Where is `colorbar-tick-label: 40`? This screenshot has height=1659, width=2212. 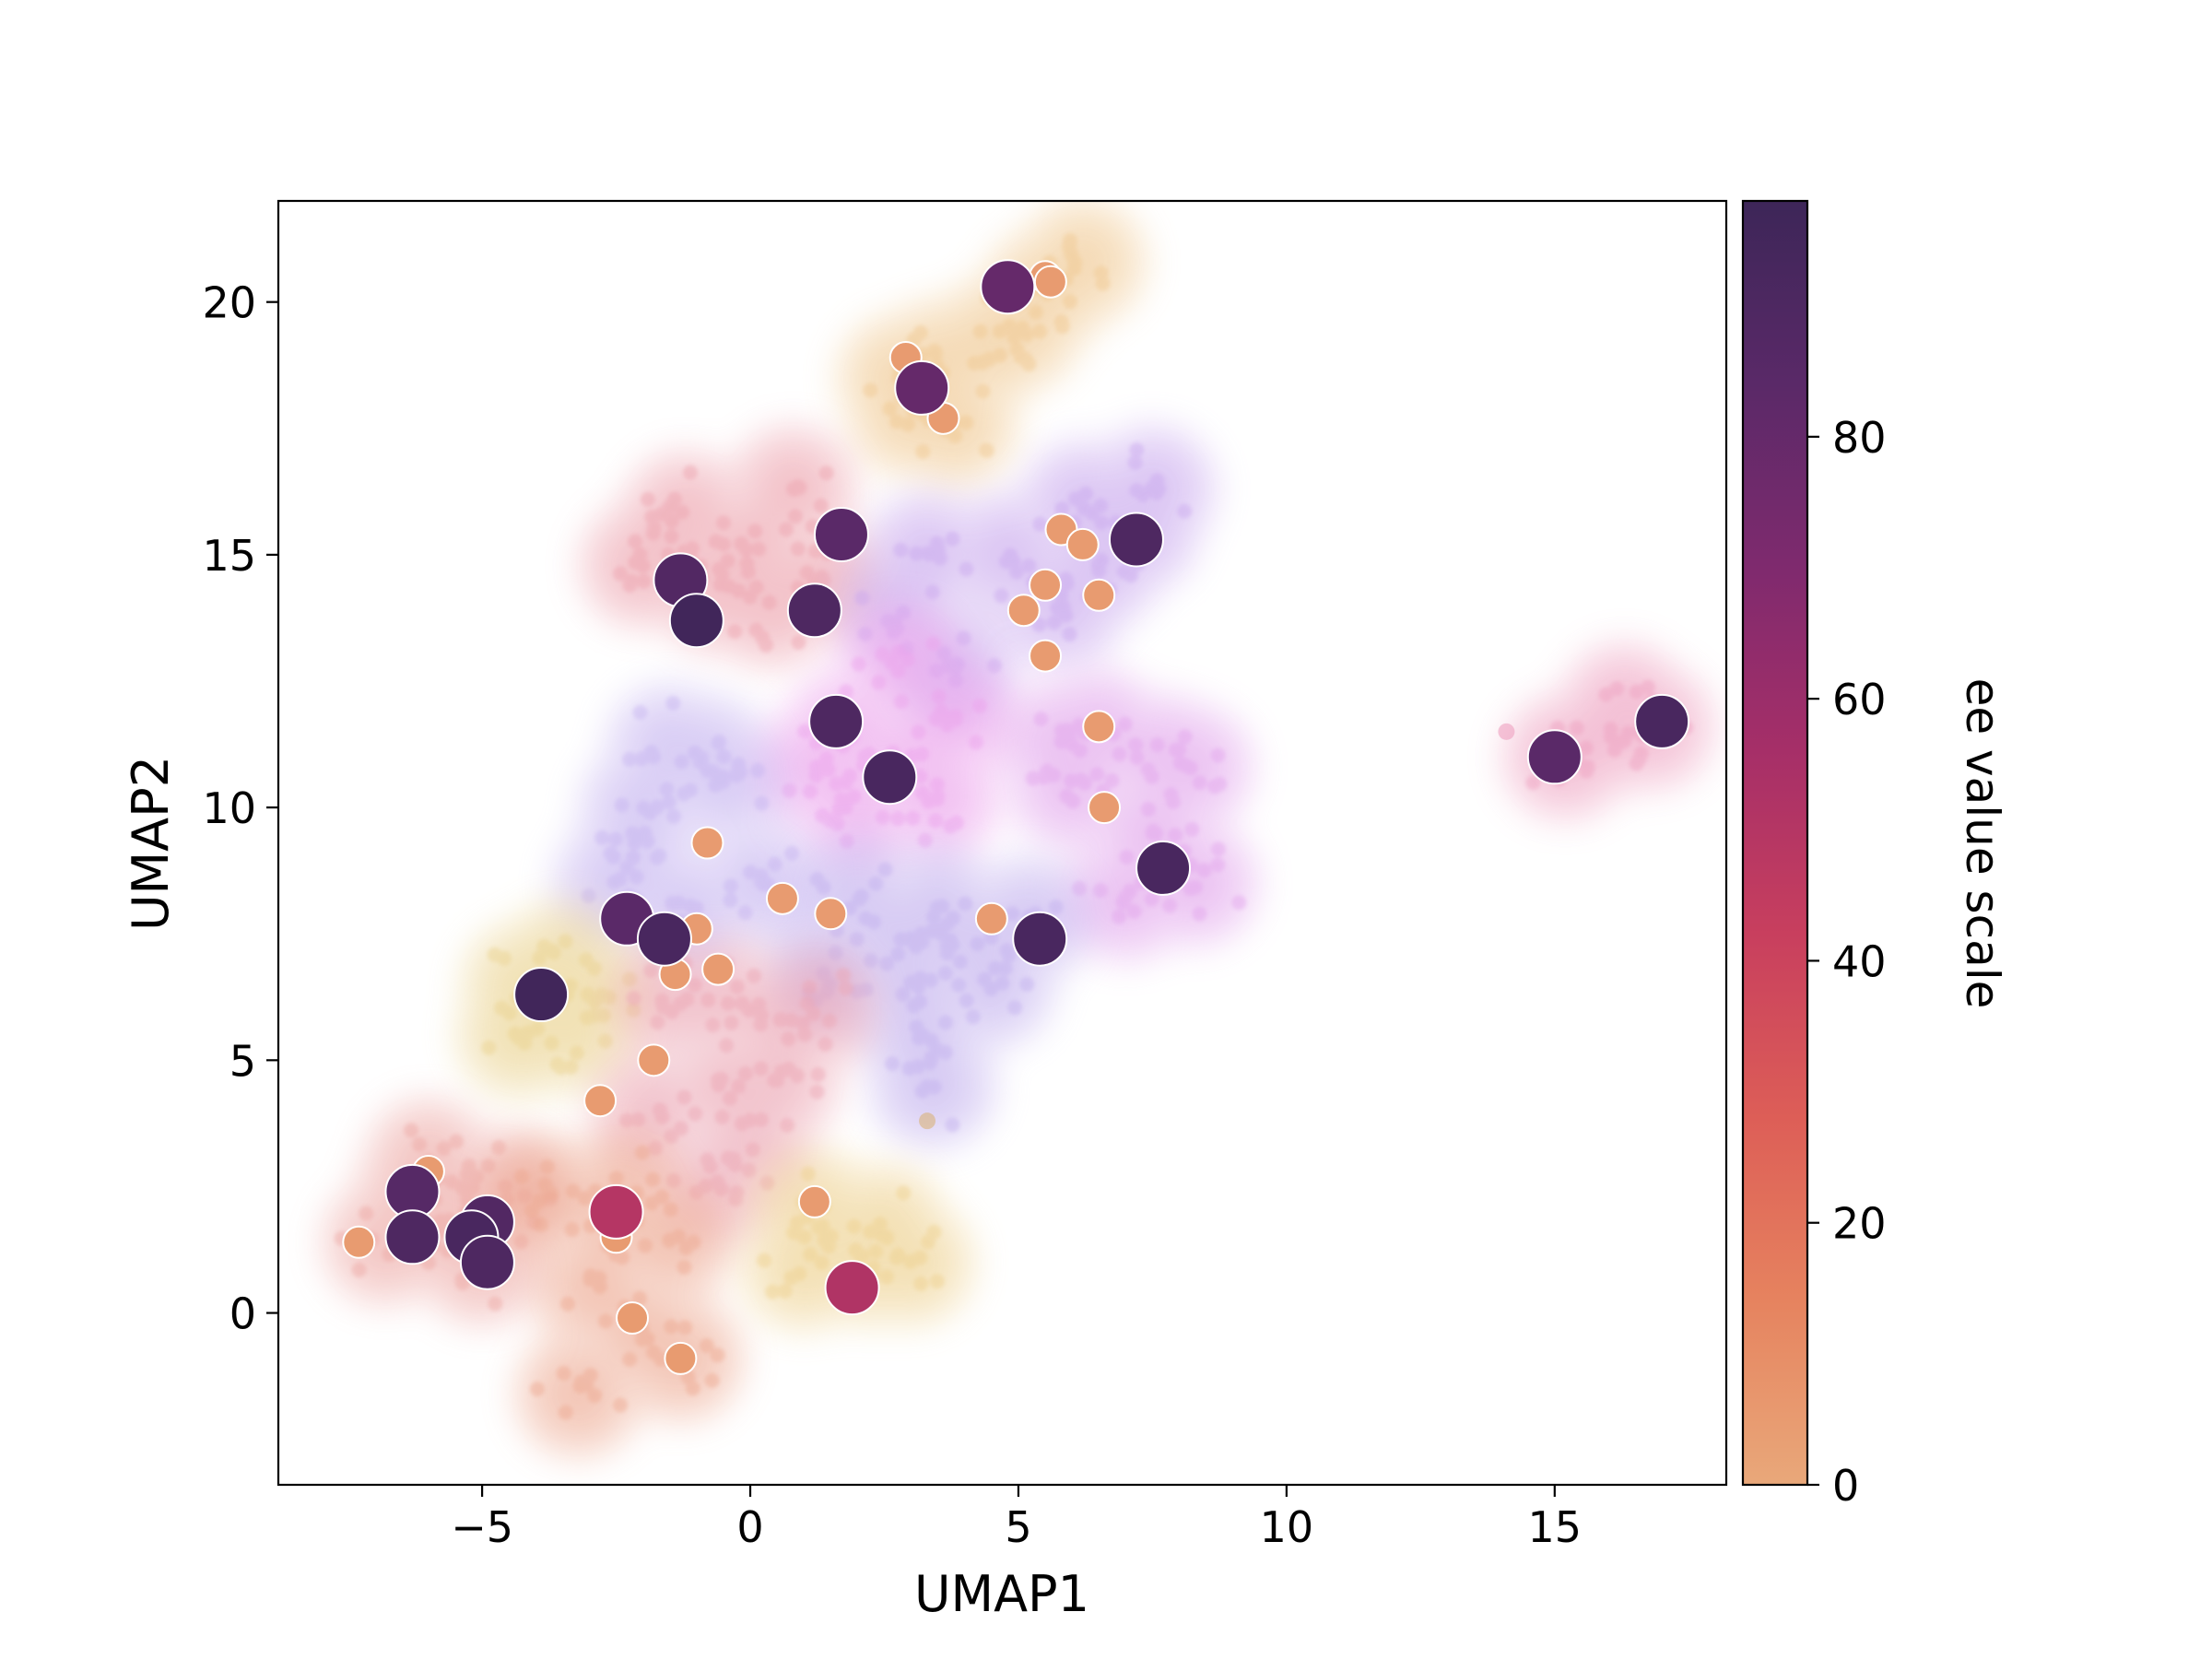
colorbar-tick-label: 40 is located at coordinates (1859, 961).